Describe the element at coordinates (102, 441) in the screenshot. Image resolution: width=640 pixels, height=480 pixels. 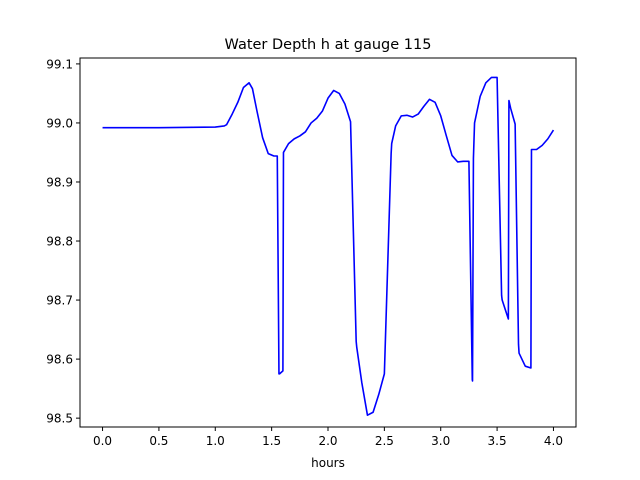
I see `x-tick-label: 0.0` at that location.